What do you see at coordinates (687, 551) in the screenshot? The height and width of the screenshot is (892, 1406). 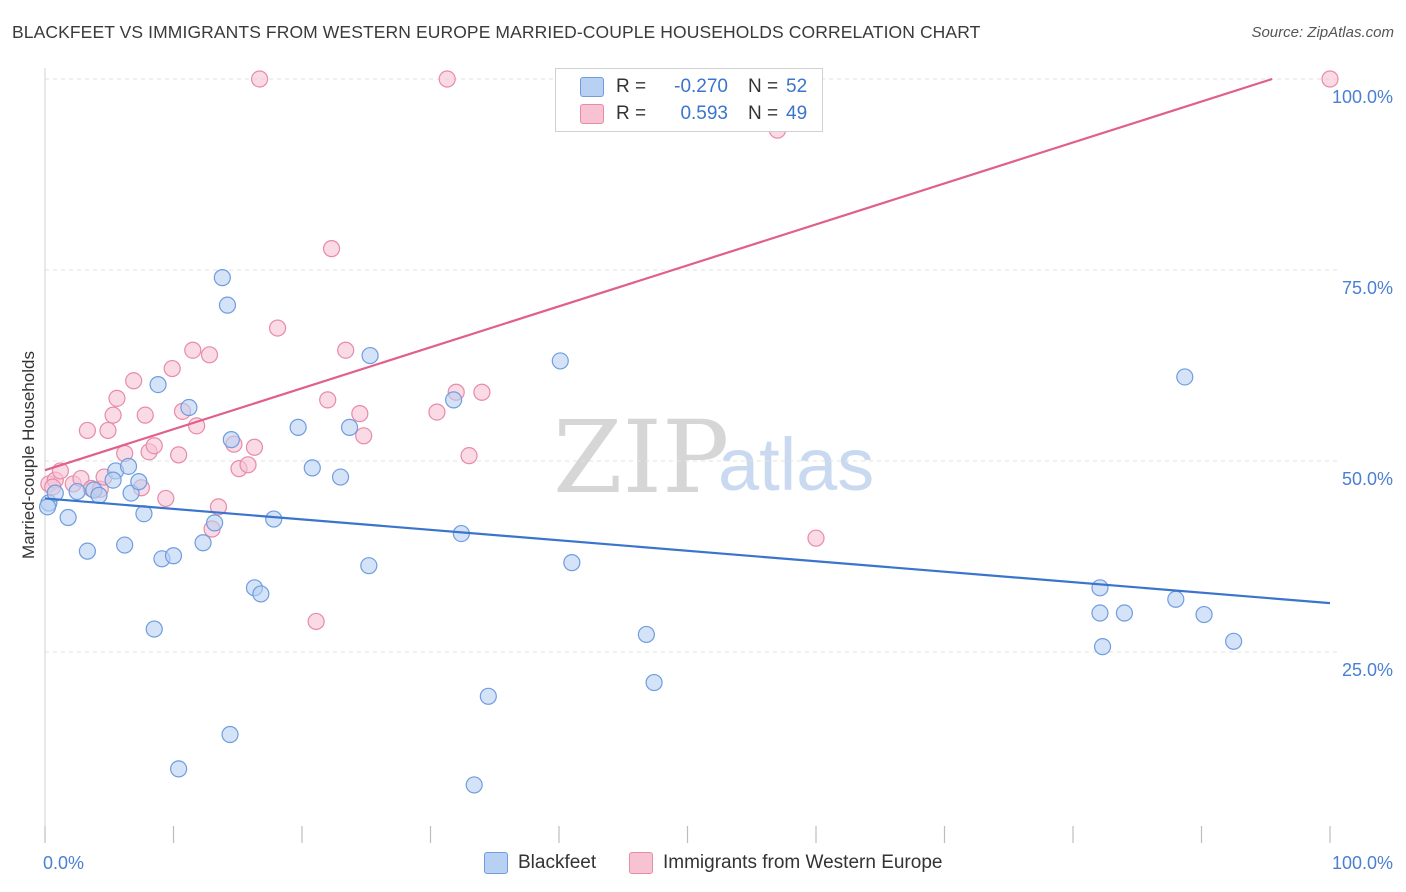 I see `trend-line-blackfeet` at bounding box center [687, 551].